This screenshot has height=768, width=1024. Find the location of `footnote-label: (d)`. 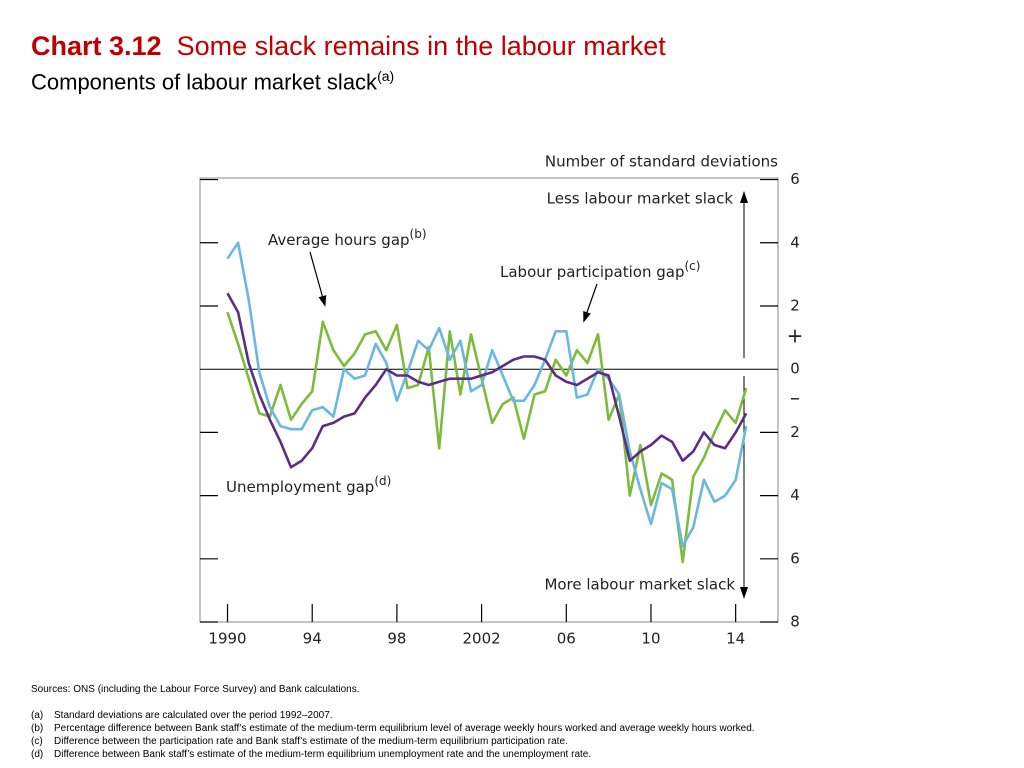

footnote-label: (d) is located at coordinates (37, 754).